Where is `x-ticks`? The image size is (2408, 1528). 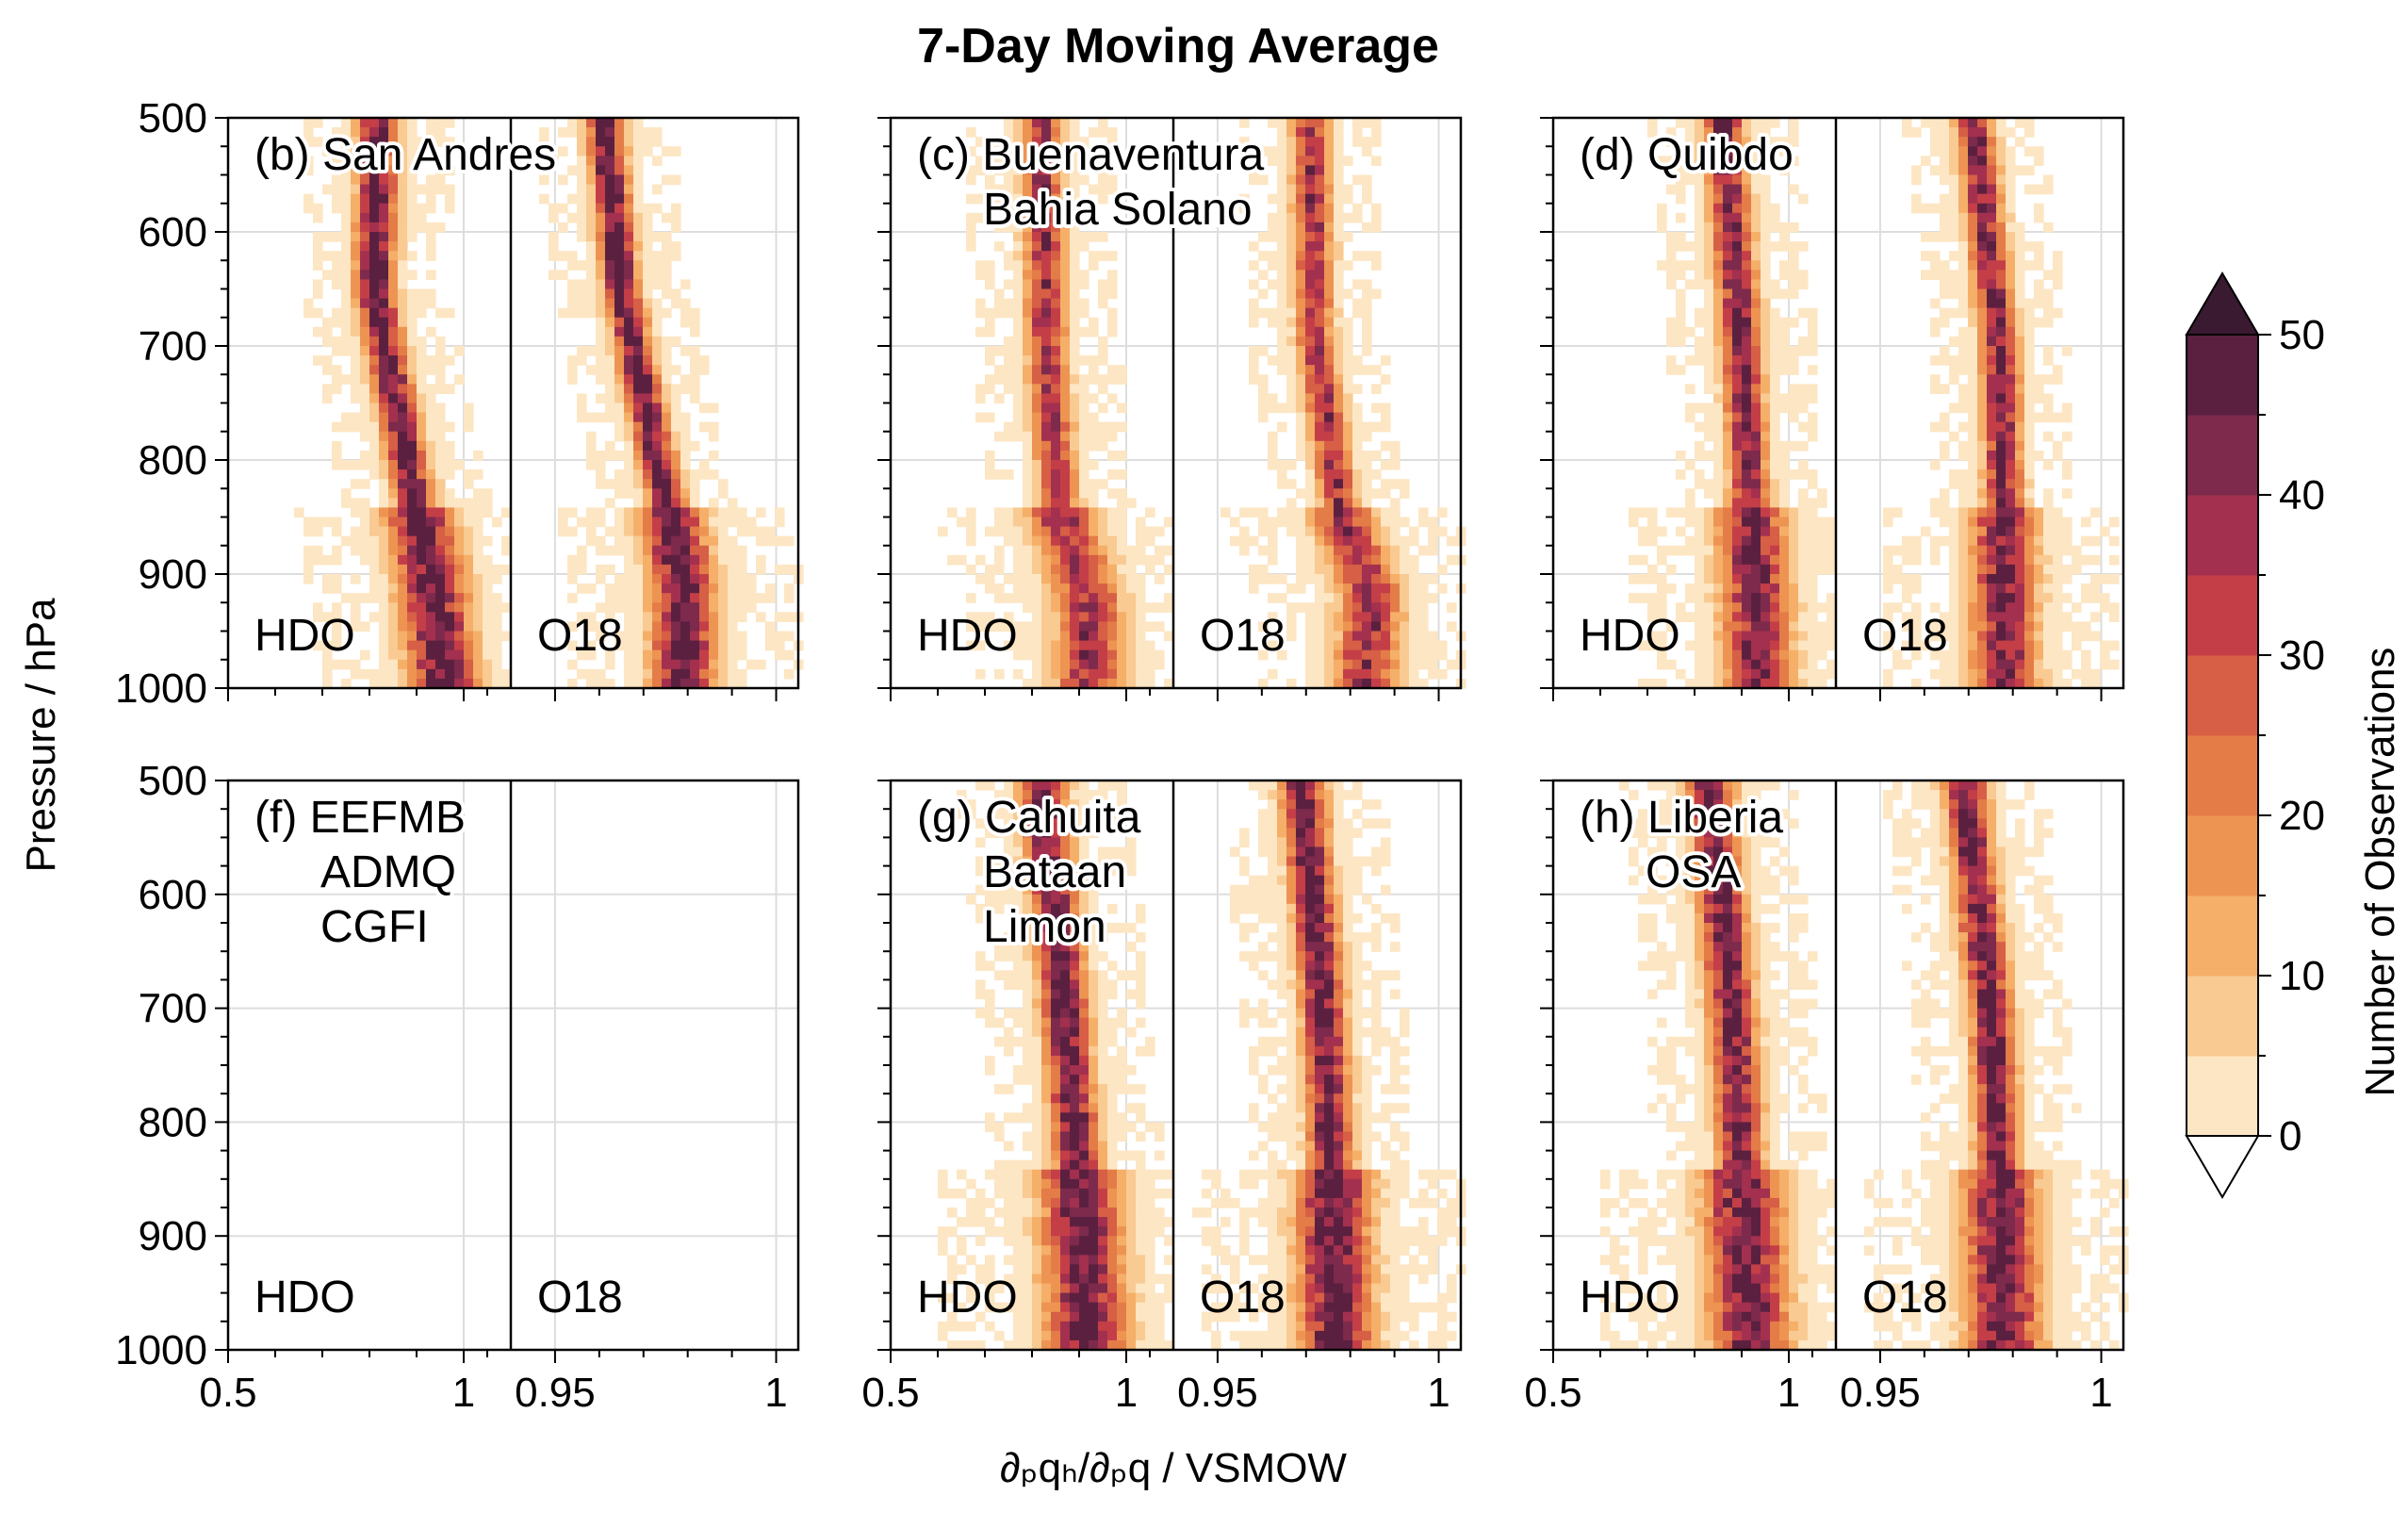 x-ticks is located at coordinates (502, 694).